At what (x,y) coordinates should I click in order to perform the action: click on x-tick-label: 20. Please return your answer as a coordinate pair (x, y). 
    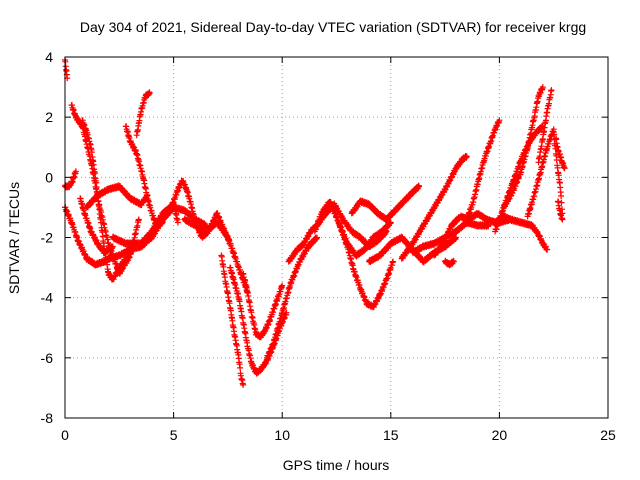
    Looking at the image, I should click on (500, 435).